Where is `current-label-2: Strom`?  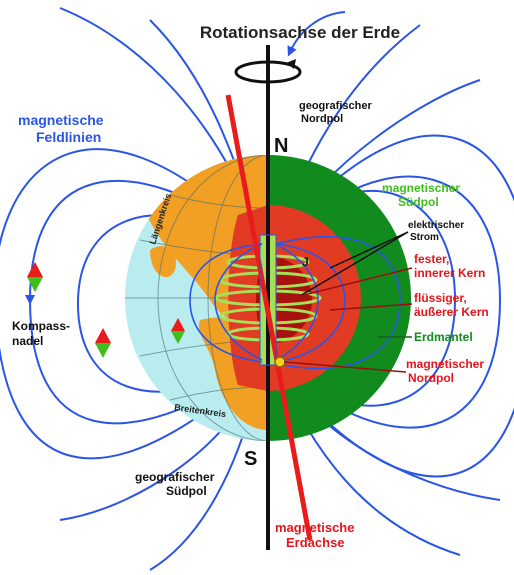
current-label-2: Strom is located at coordinates (424, 237).